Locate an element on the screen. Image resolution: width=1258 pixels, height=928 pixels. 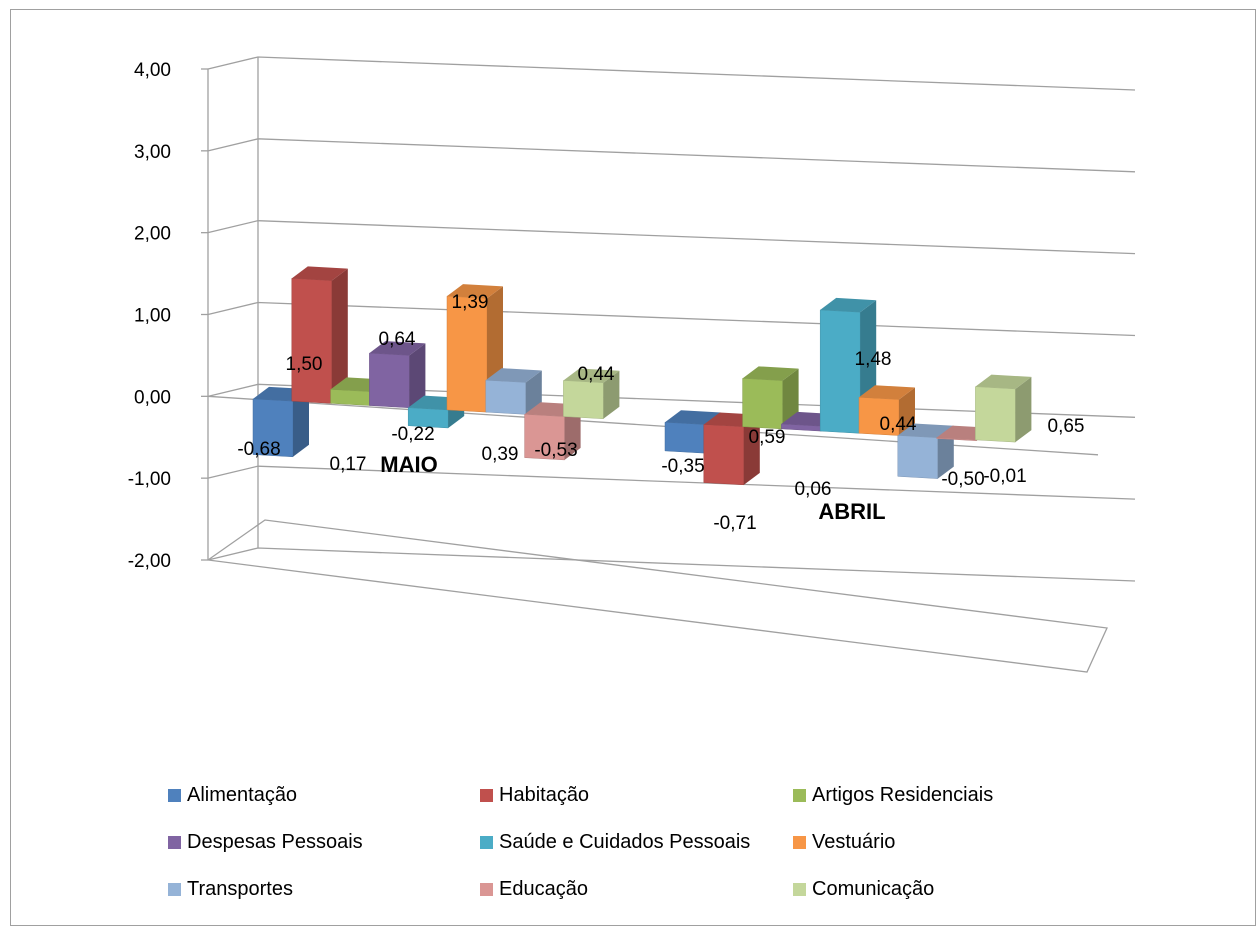
data-label: -0,22 is located at coordinates (412, 434).